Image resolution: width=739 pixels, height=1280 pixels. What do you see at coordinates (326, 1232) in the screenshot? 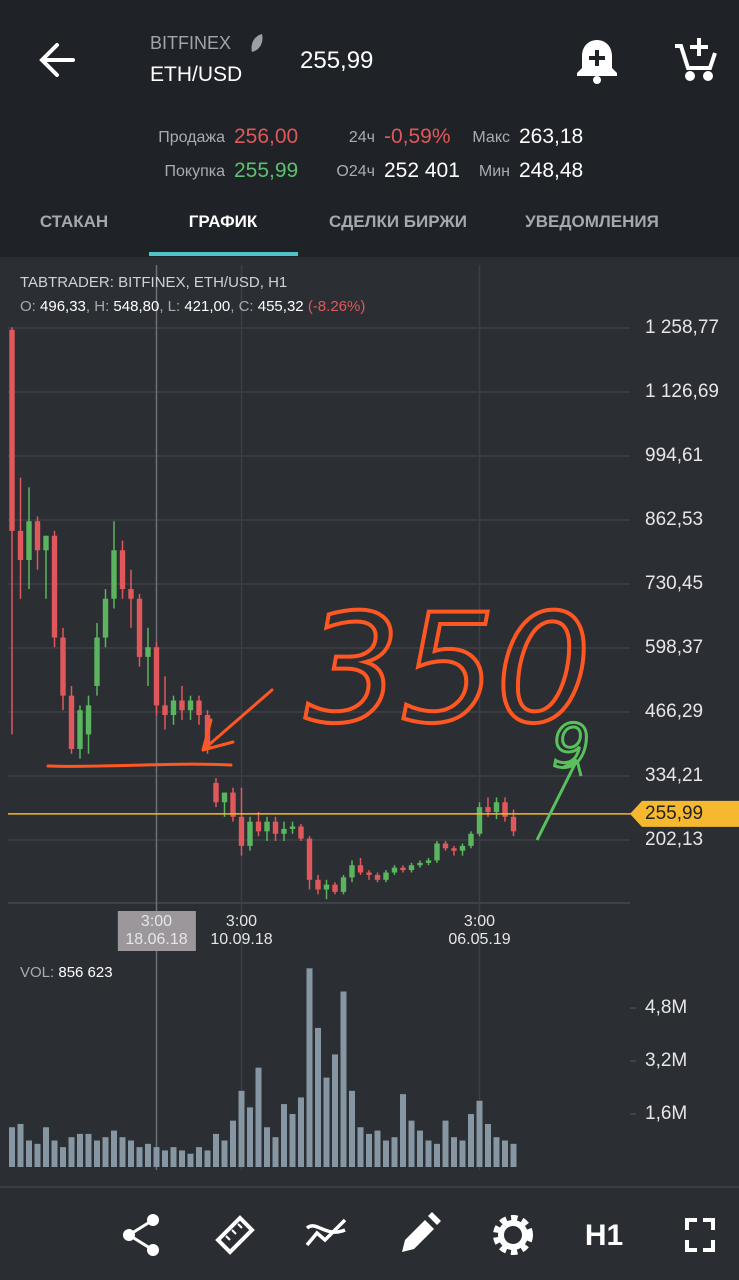
I see `indicators-button` at bounding box center [326, 1232].